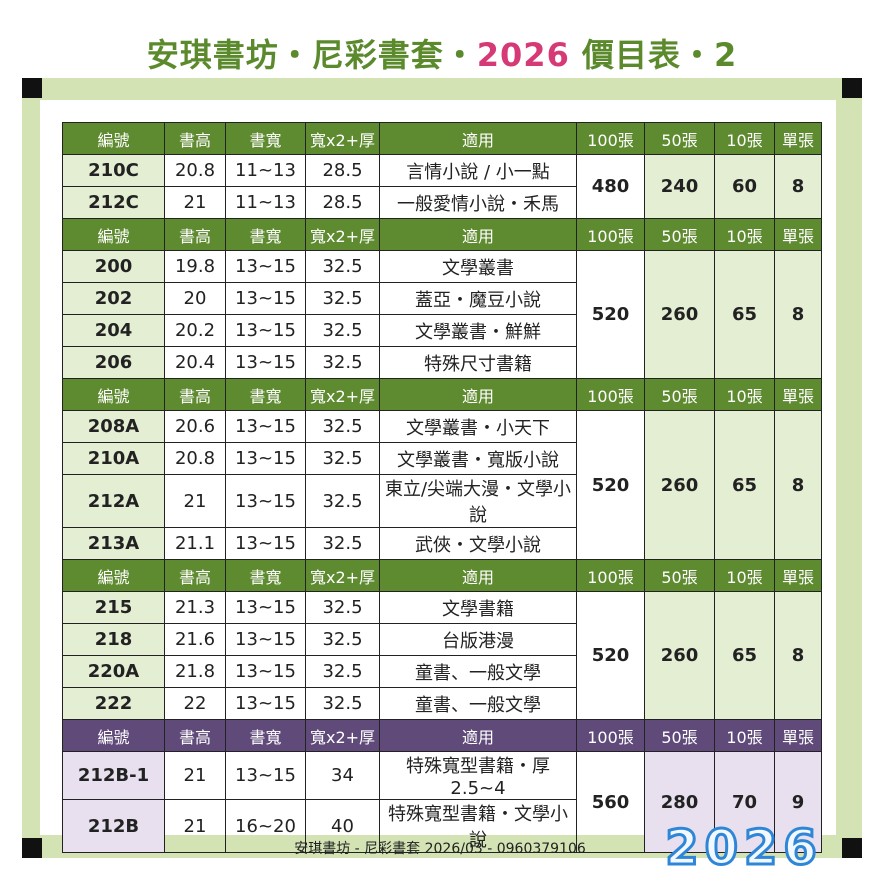  I want to click on usage-text: 文學書籍, so click(478, 607).